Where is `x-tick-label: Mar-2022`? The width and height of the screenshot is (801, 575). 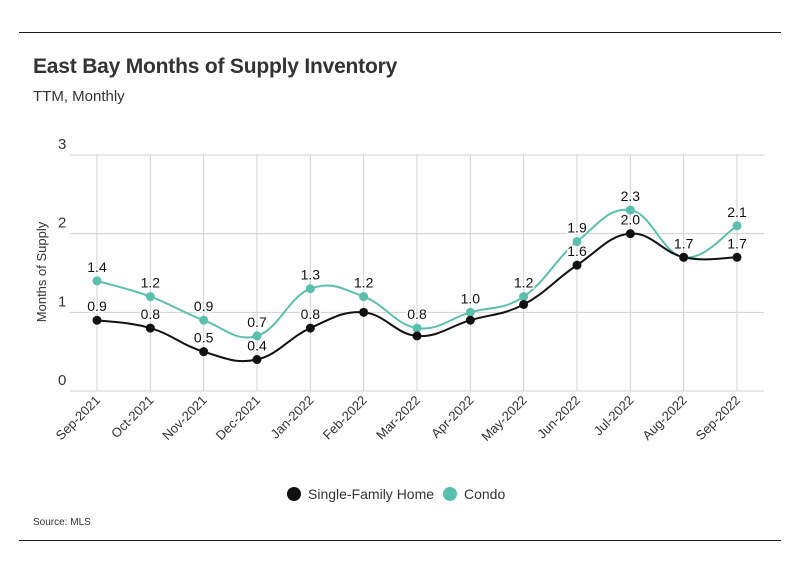
x-tick-label: Mar-2022 is located at coordinates (398, 418).